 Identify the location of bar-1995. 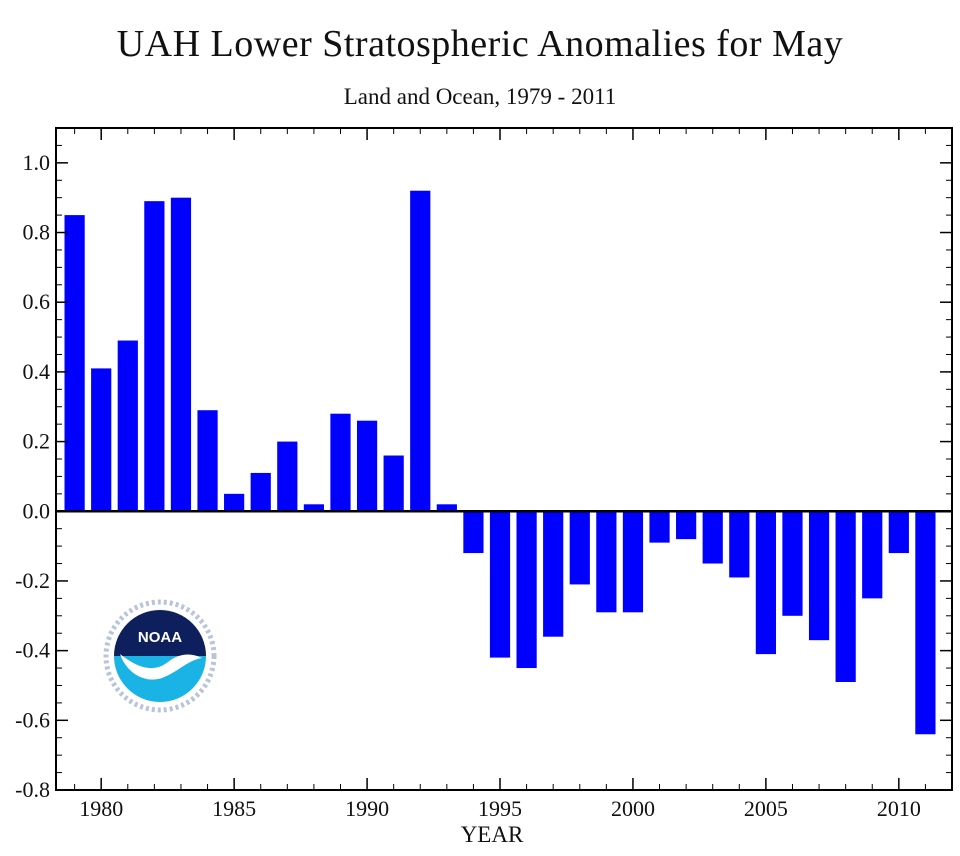
(500, 584).